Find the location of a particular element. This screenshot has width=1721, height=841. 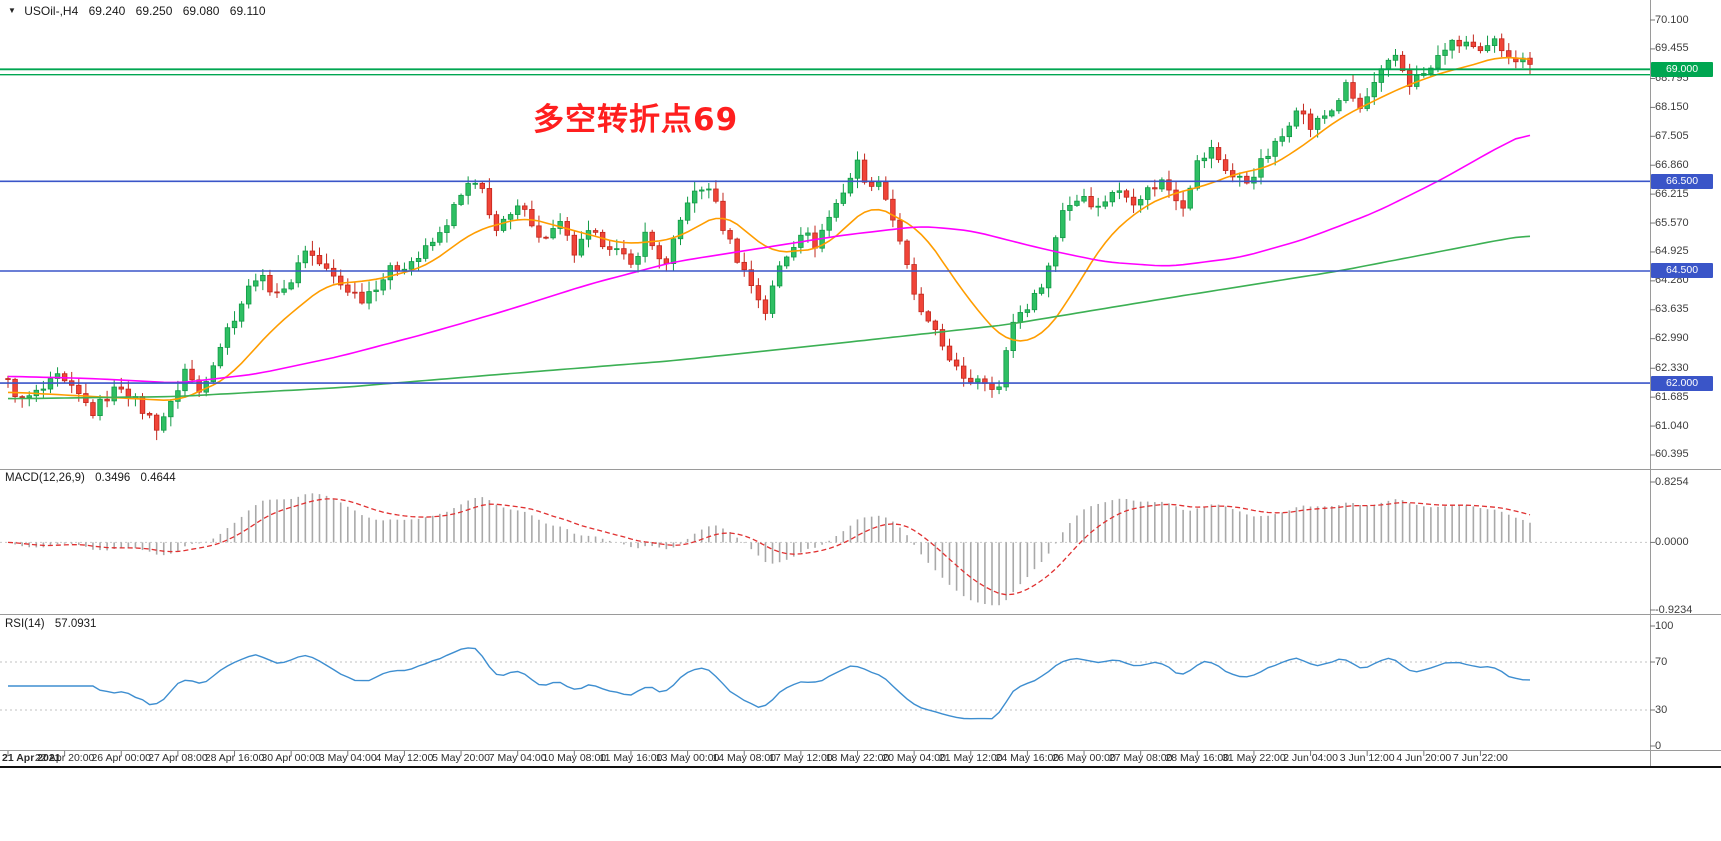

time-axis-label: 7 Jun 22:00 is located at coordinates (1480, 758).